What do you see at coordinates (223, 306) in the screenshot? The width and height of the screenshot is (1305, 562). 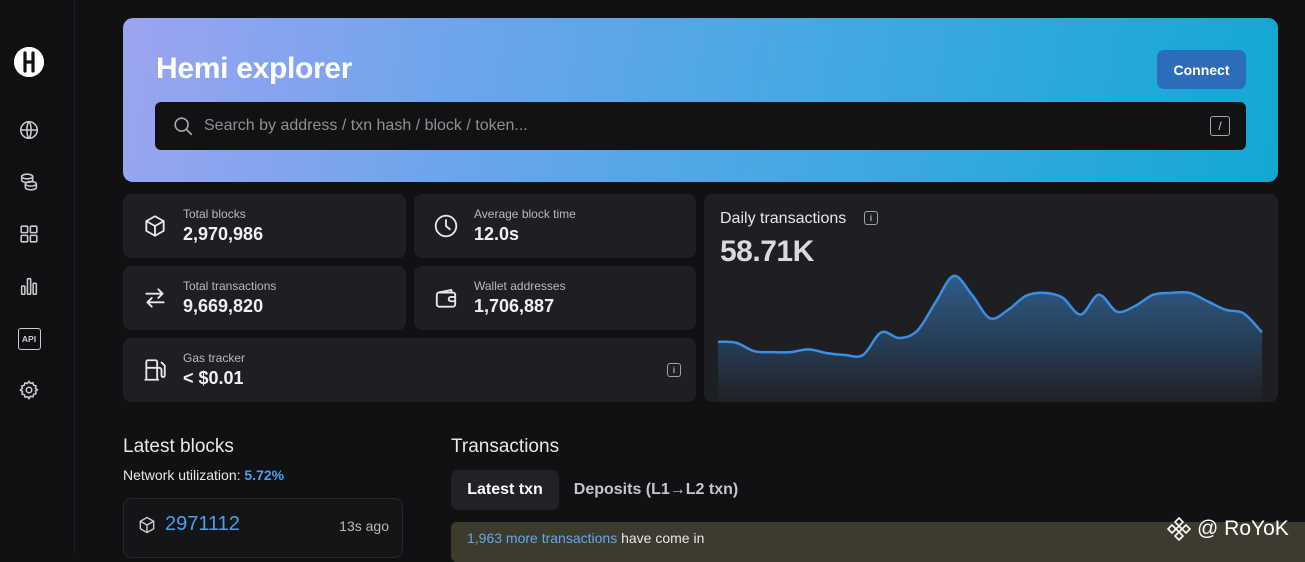 I see `stat-value: 9,669,820` at bounding box center [223, 306].